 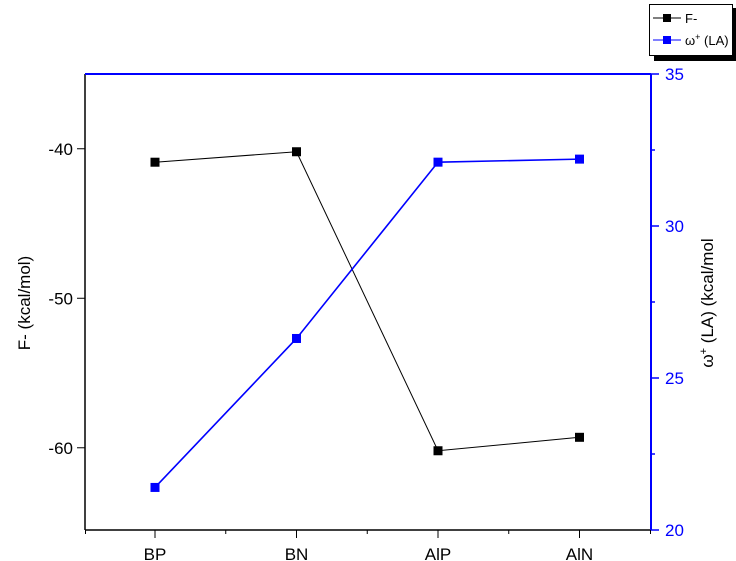 What do you see at coordinates (707, 302) in the screenshot?
I see `right-axis-title: ω+ (LA) (kcal/mol` at bounding box center [707, 302].